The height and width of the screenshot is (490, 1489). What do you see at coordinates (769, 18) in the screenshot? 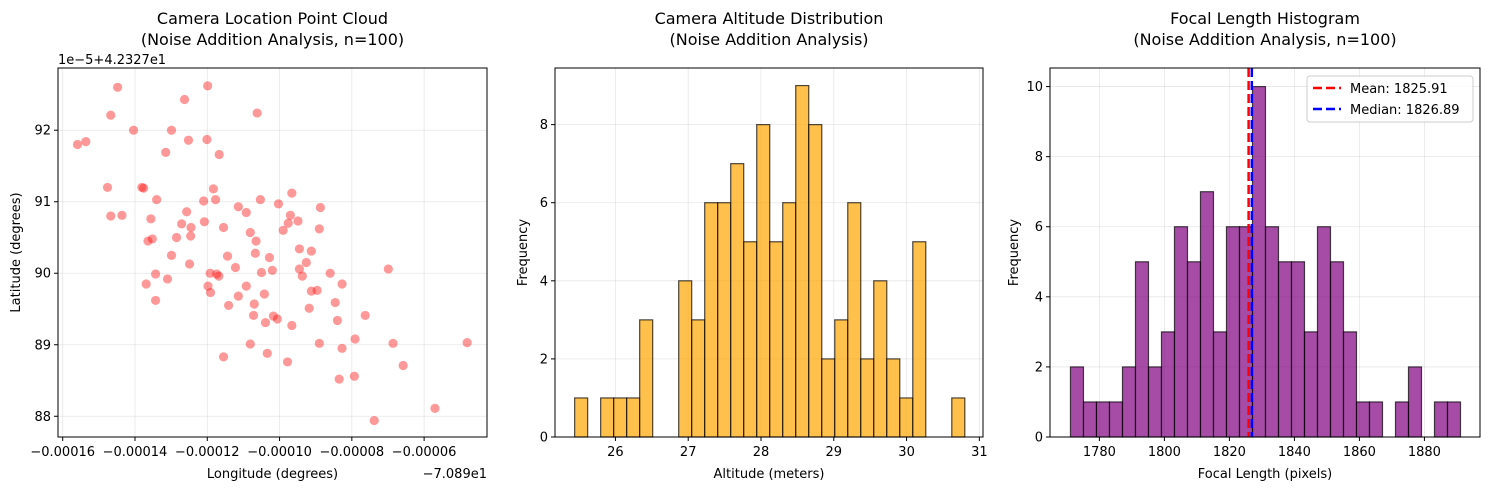
I see `chart-title: Camera Altitude Distribution` at bounding box center [769, 18].